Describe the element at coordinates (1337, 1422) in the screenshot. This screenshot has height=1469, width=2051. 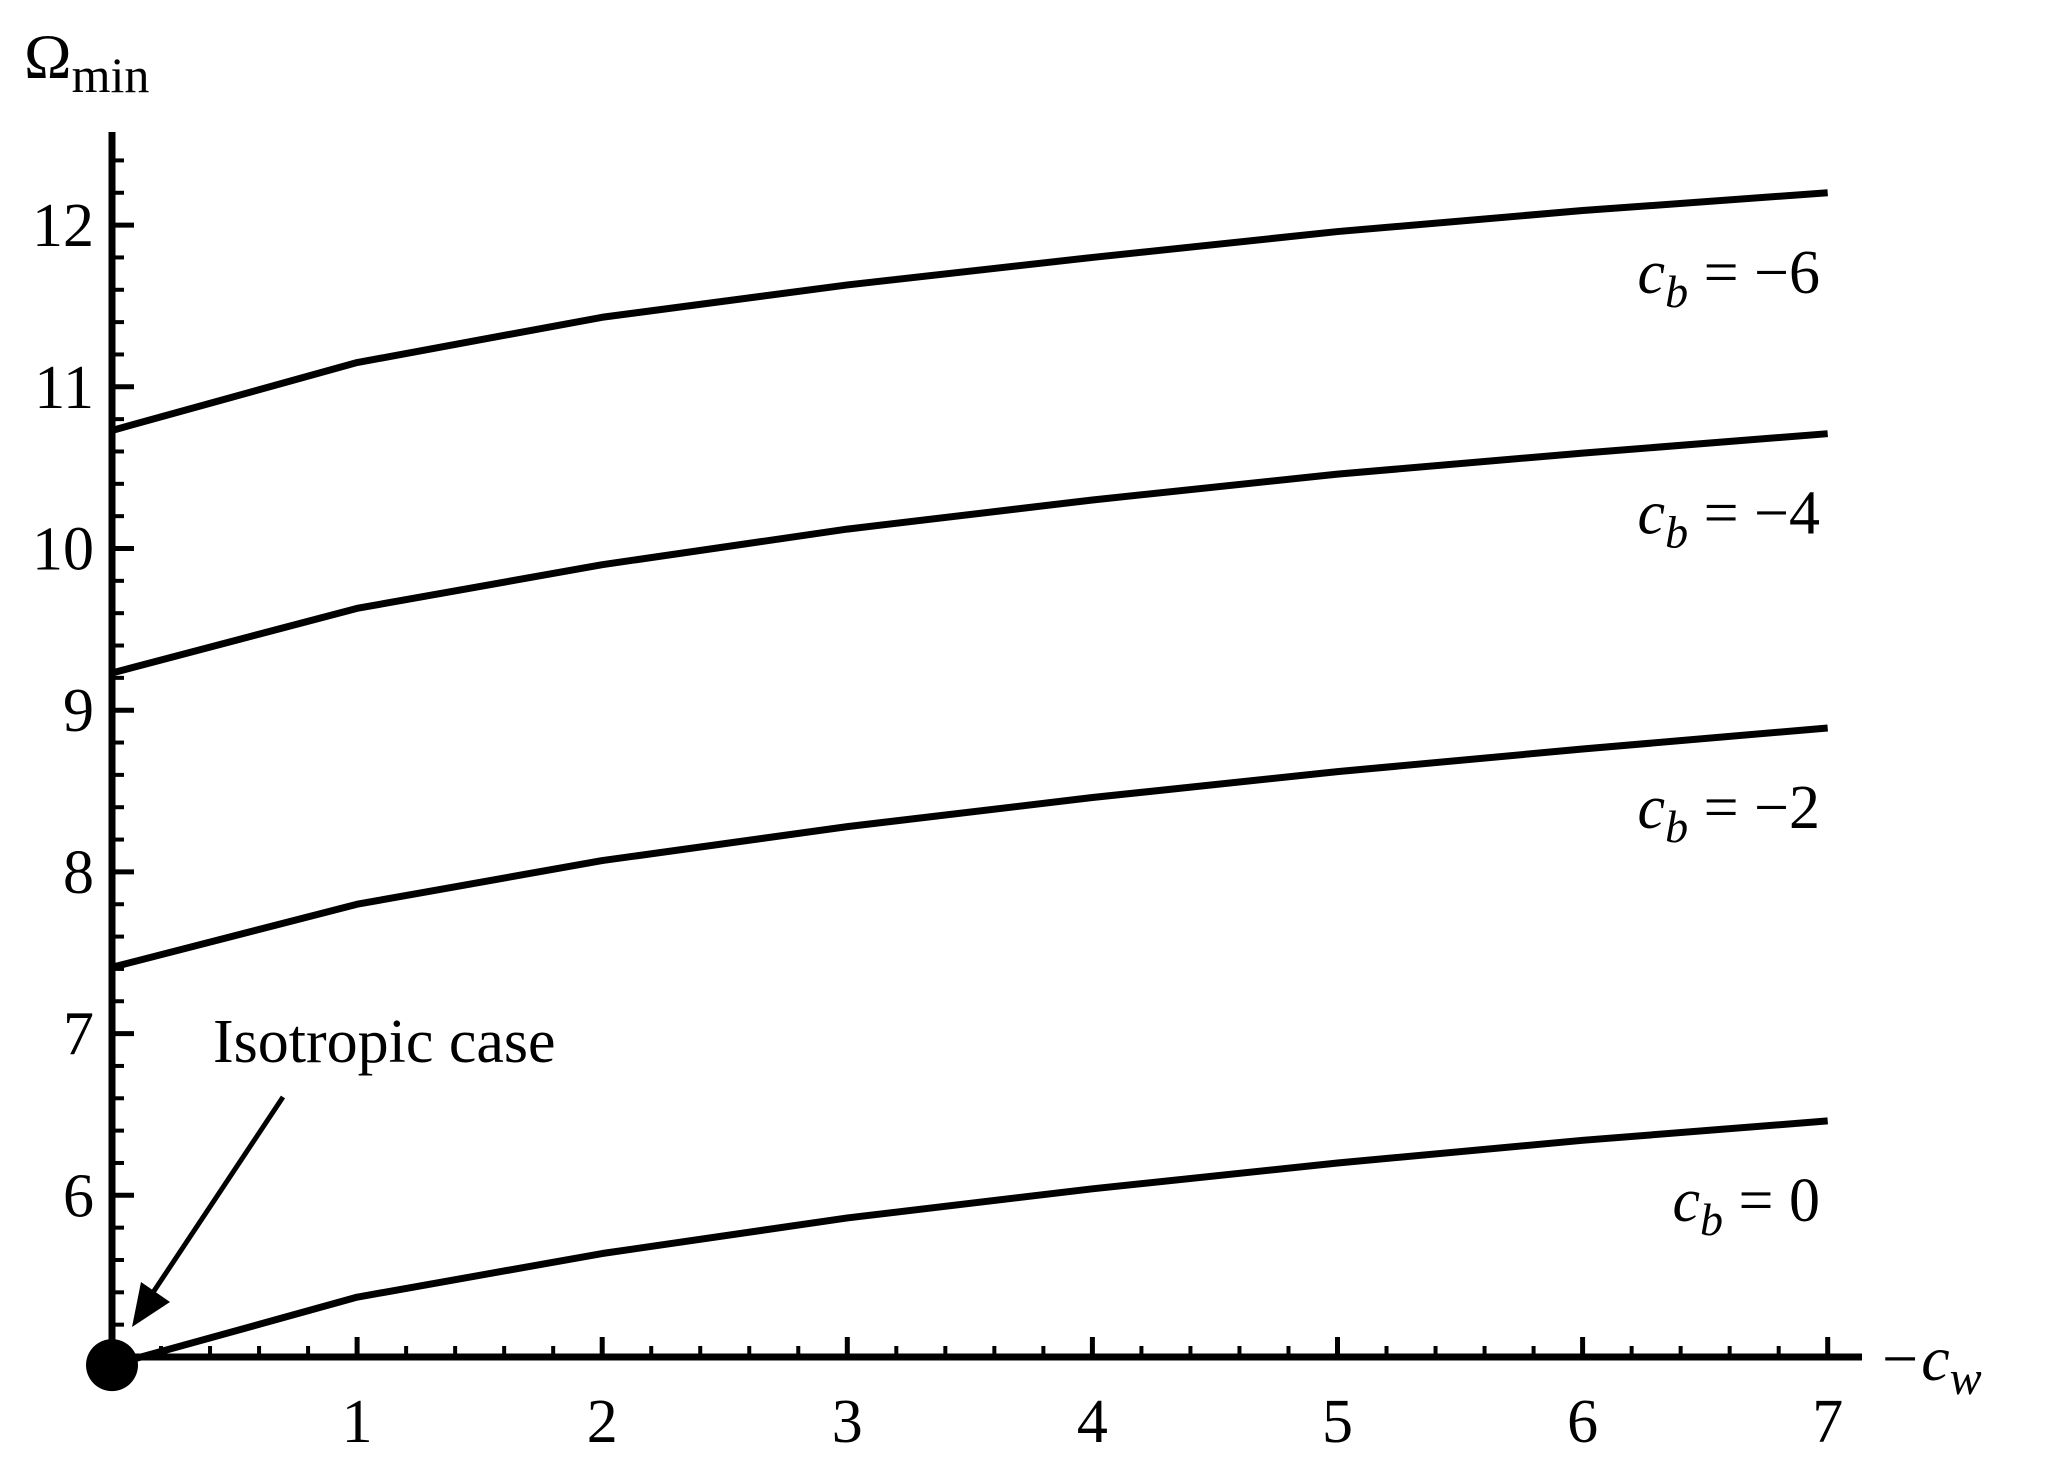
I see `x-tick-label: 5` at that location.